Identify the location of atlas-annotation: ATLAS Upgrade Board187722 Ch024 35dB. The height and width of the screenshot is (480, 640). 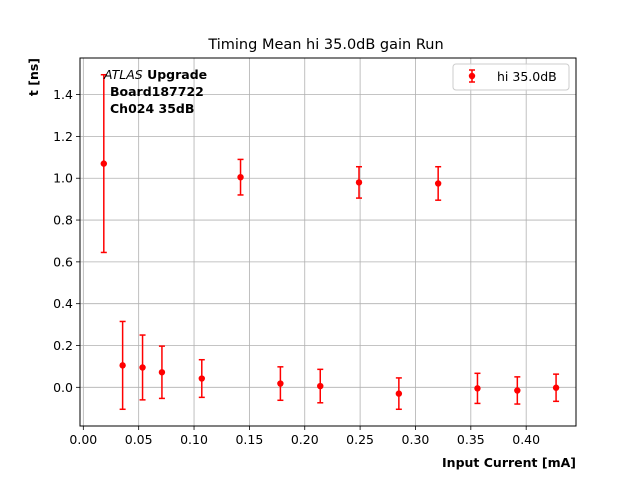
(155, 91).